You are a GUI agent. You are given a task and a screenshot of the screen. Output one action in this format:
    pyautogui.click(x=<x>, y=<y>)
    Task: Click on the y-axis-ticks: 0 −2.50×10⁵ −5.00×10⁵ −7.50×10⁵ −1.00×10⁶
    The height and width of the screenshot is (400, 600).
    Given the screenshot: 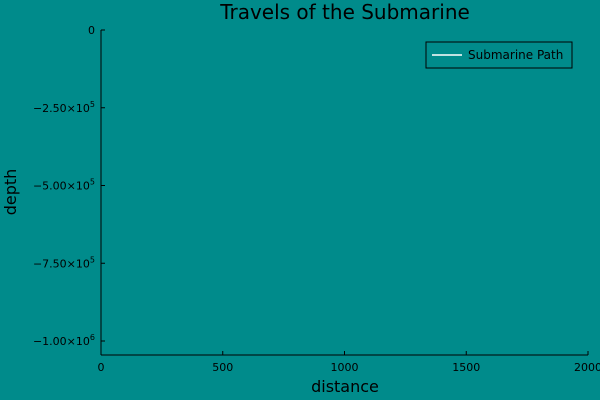 What is the action you would take?
    pyautogui.click(x=69, y=186)
    